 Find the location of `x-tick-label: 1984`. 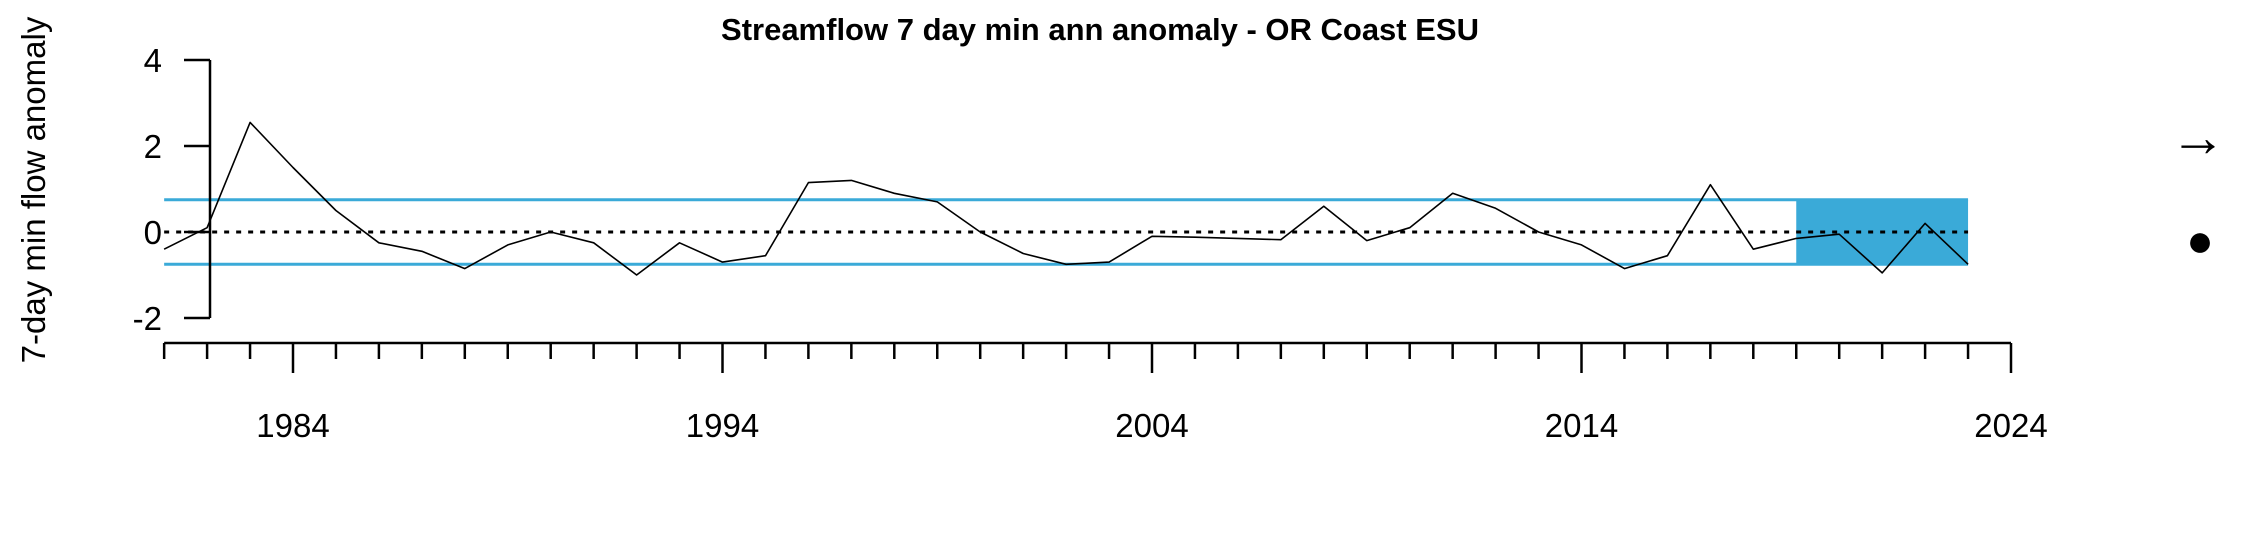

x-tick-label: 1984 is located at coordinates (292, 425).